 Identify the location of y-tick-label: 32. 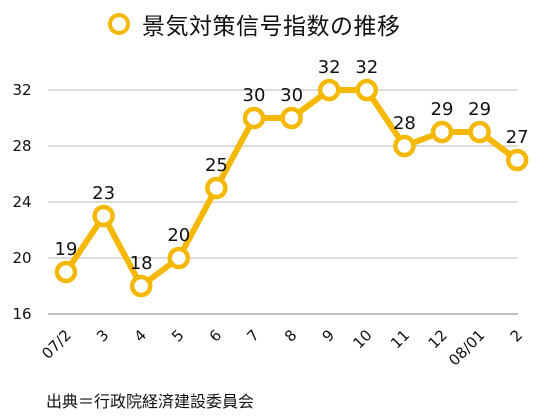
(21, 90).